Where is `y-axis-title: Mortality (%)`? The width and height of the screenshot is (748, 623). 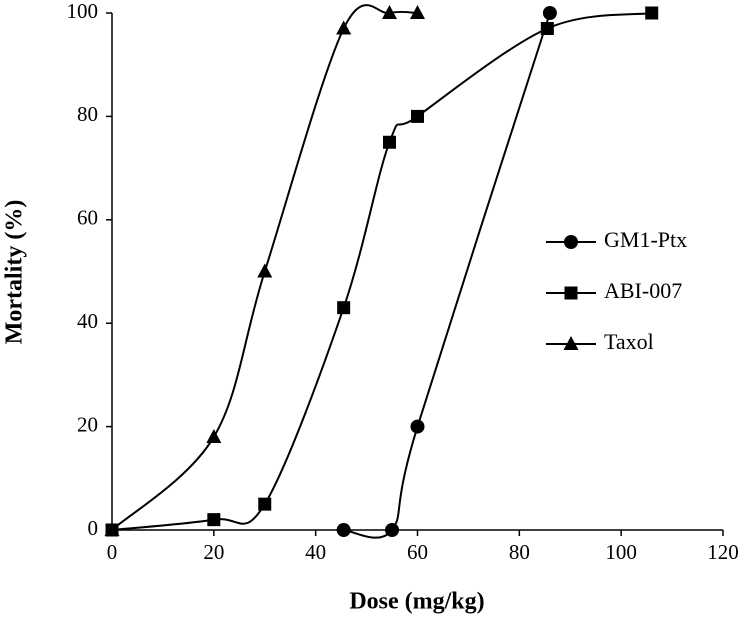
y-axis-title: Mortality (%) is located at coordinates (15, 272).